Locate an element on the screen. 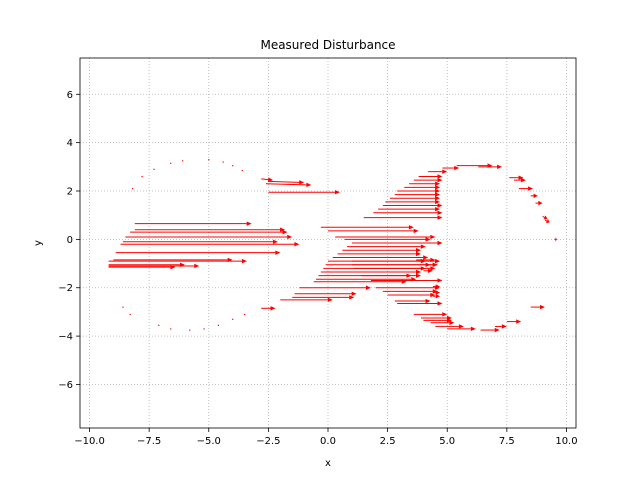 This screenshot has height=480, width=640. y-tick-label: −4 is located at coordinates (65, 337).